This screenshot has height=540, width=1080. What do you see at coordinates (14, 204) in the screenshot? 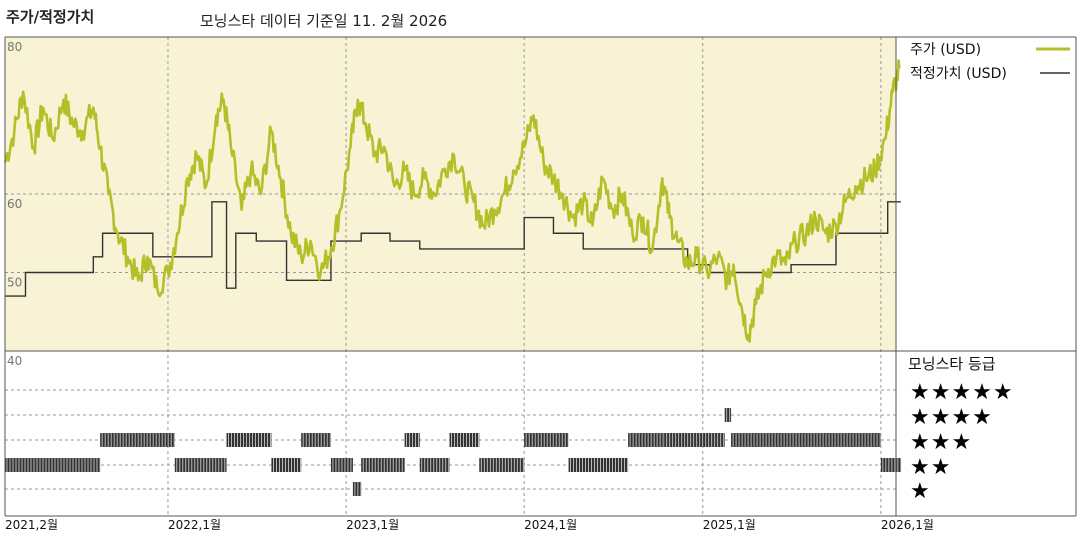
I see `y-tick-label: 60` at bounding box center [14, 204].